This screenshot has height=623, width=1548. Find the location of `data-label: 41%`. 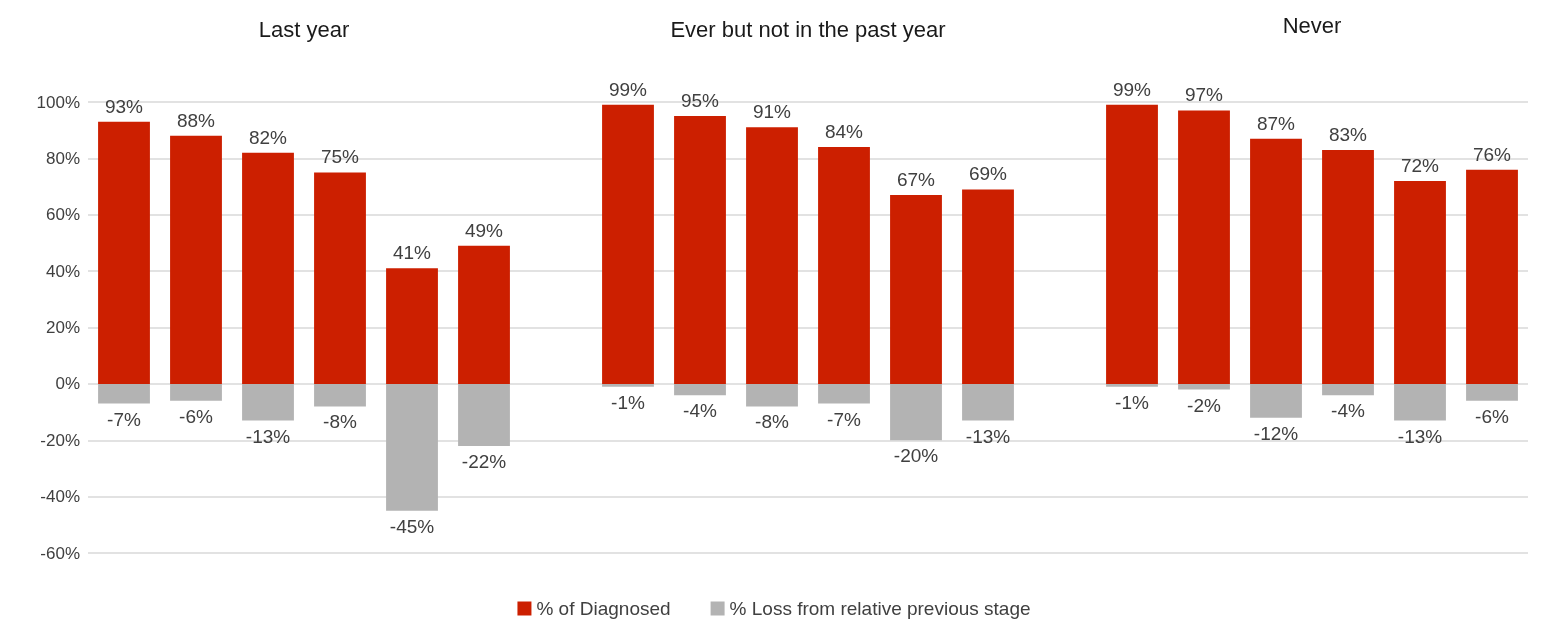

data-label: 41% is located at coordinates (412, 253).